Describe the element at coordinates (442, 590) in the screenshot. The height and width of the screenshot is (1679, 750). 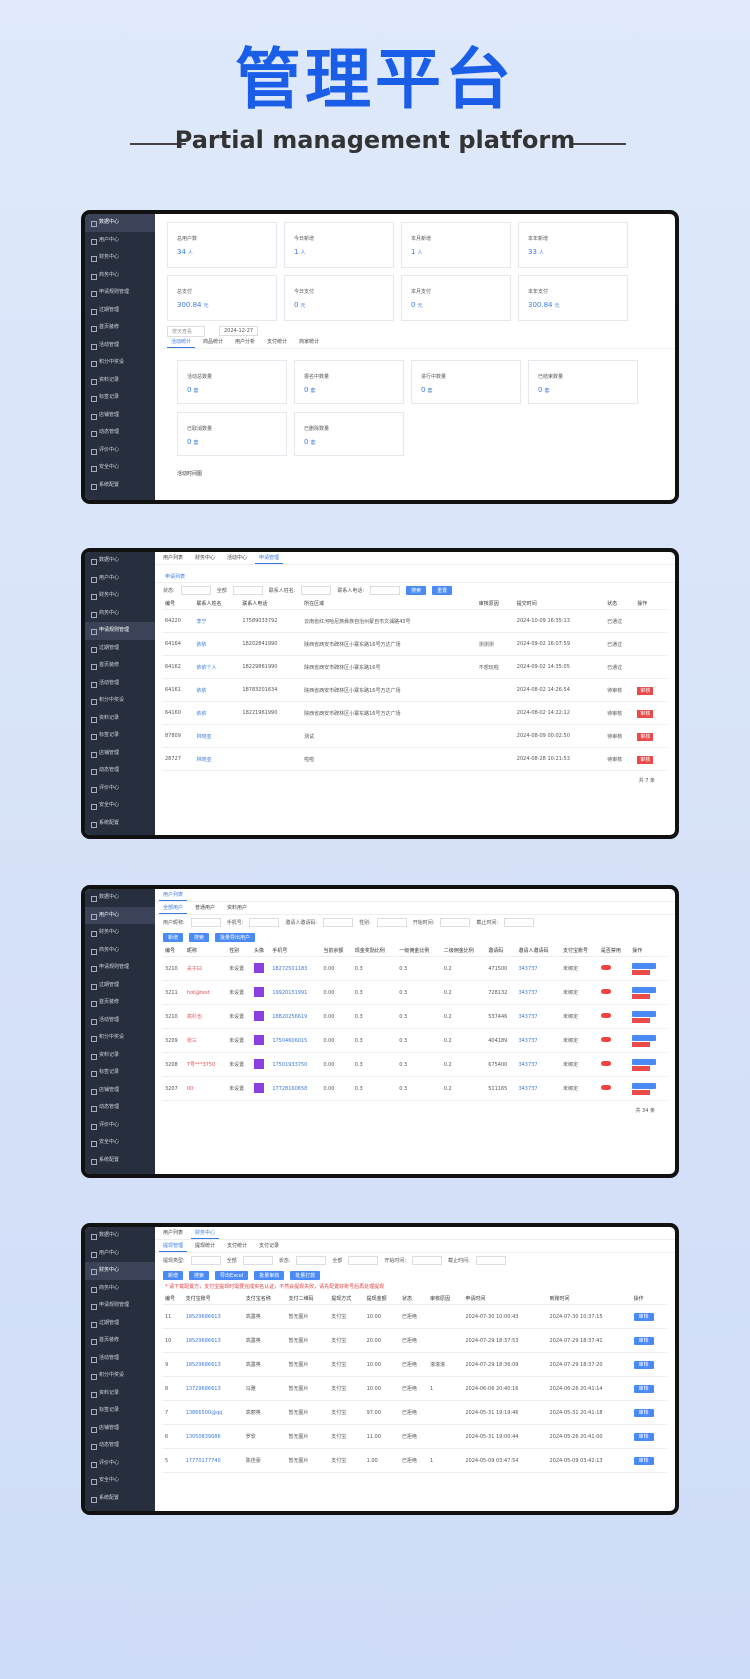
I see `button: 重置` at that location.